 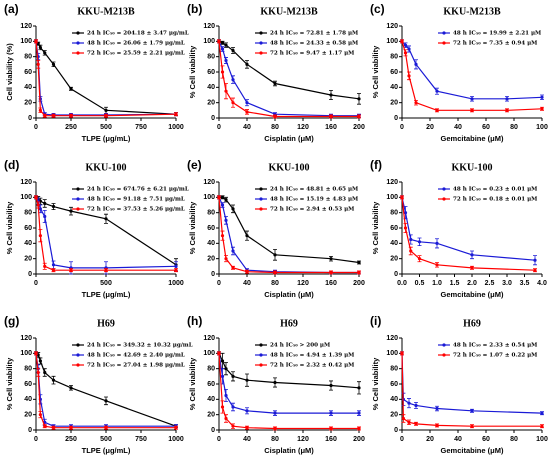 I want to click on panel-label: (f), so click(x=376, y=165).